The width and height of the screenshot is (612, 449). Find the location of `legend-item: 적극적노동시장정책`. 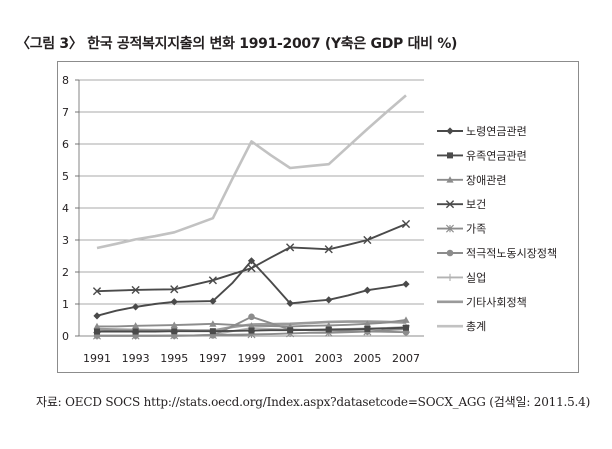

legend-item: 적극적노동시장정책 is located at coordinates (497, 253).